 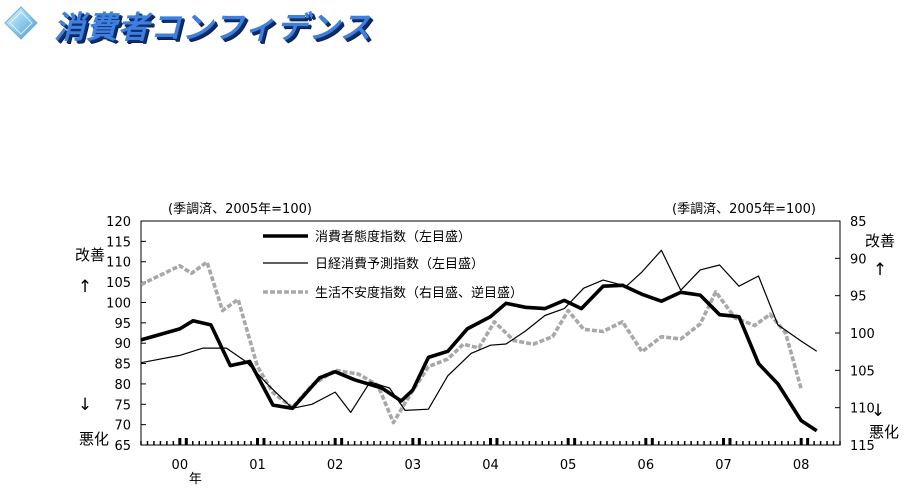 What do you see at coordinates (257, 465) in the screenshot?
I see `x-tick-label: 01` at bounding box center [257, 465].